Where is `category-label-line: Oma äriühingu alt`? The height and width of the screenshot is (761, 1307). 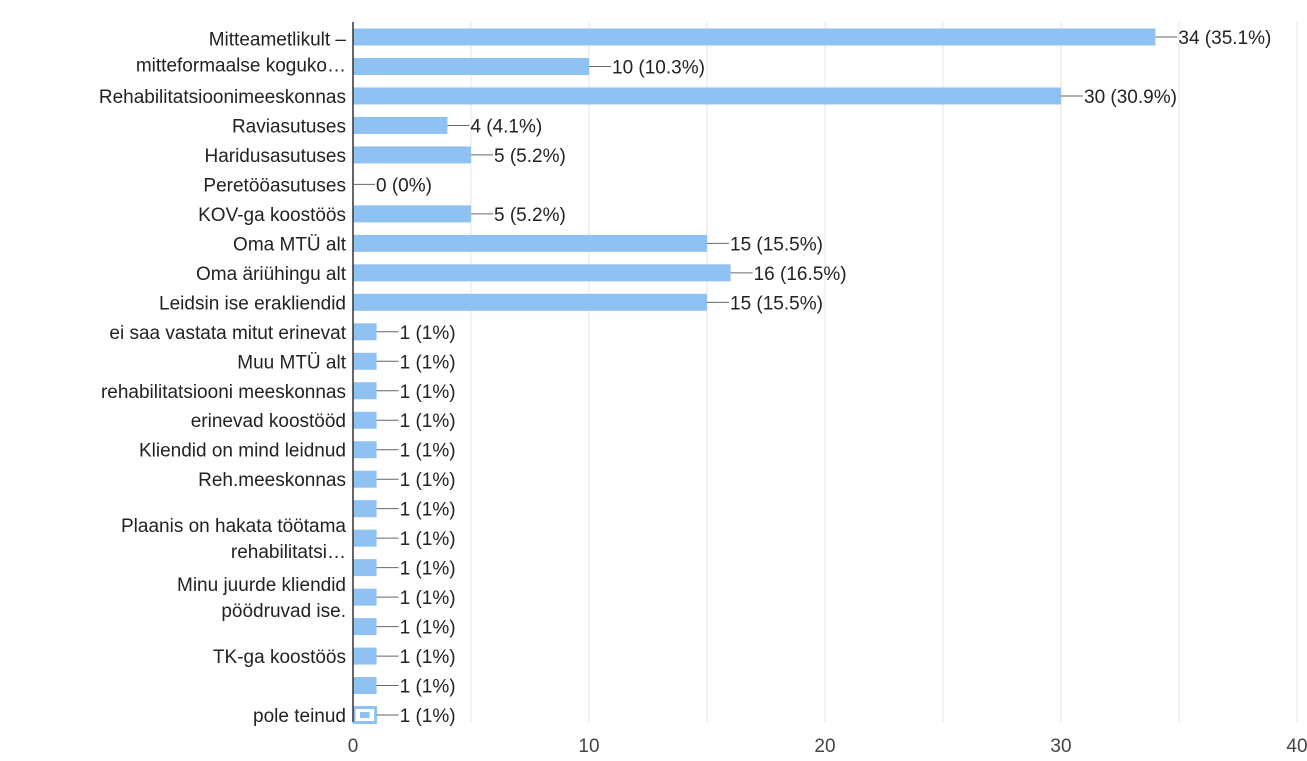 category-label-line: Oma äriühingu alt is located at coordinates (271, 274).